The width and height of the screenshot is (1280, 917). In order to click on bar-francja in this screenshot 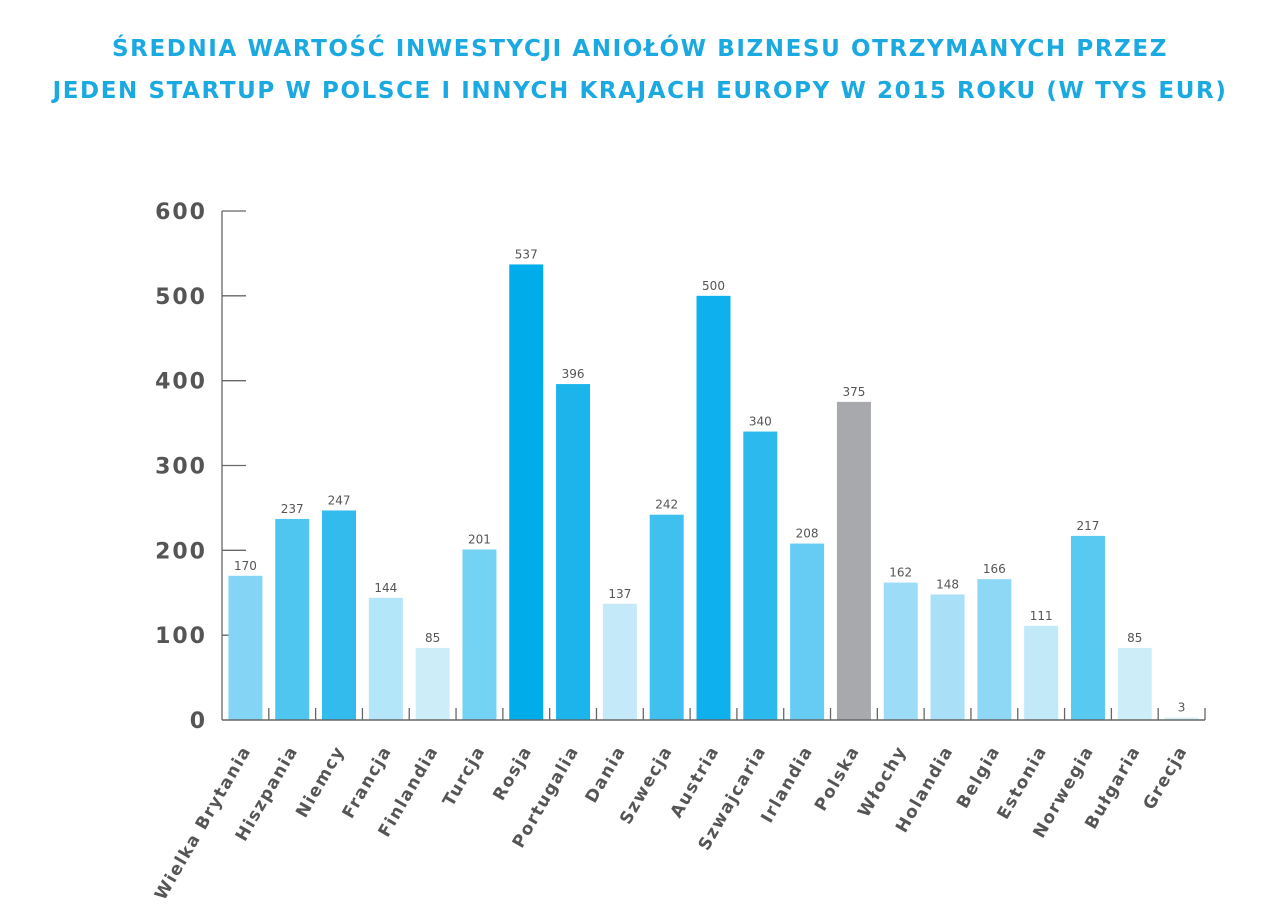, I will do `click(385, 658)`.